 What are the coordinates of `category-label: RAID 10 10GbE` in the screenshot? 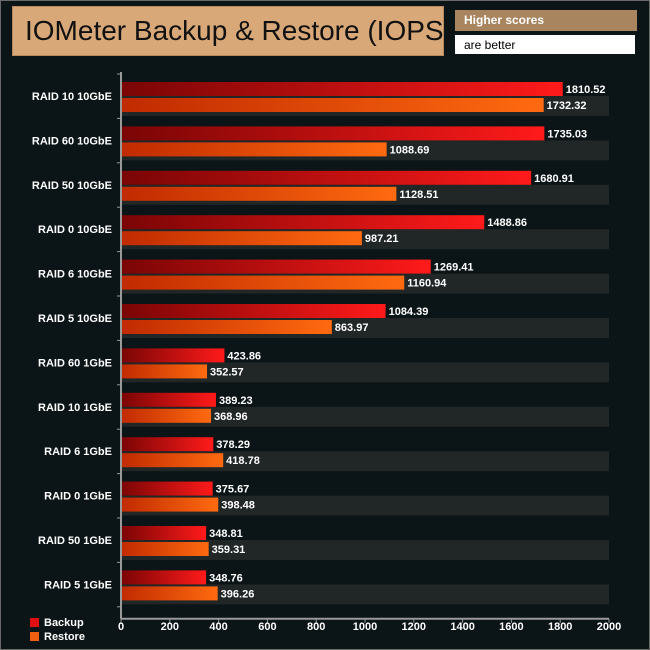 It's located at (72, 97).